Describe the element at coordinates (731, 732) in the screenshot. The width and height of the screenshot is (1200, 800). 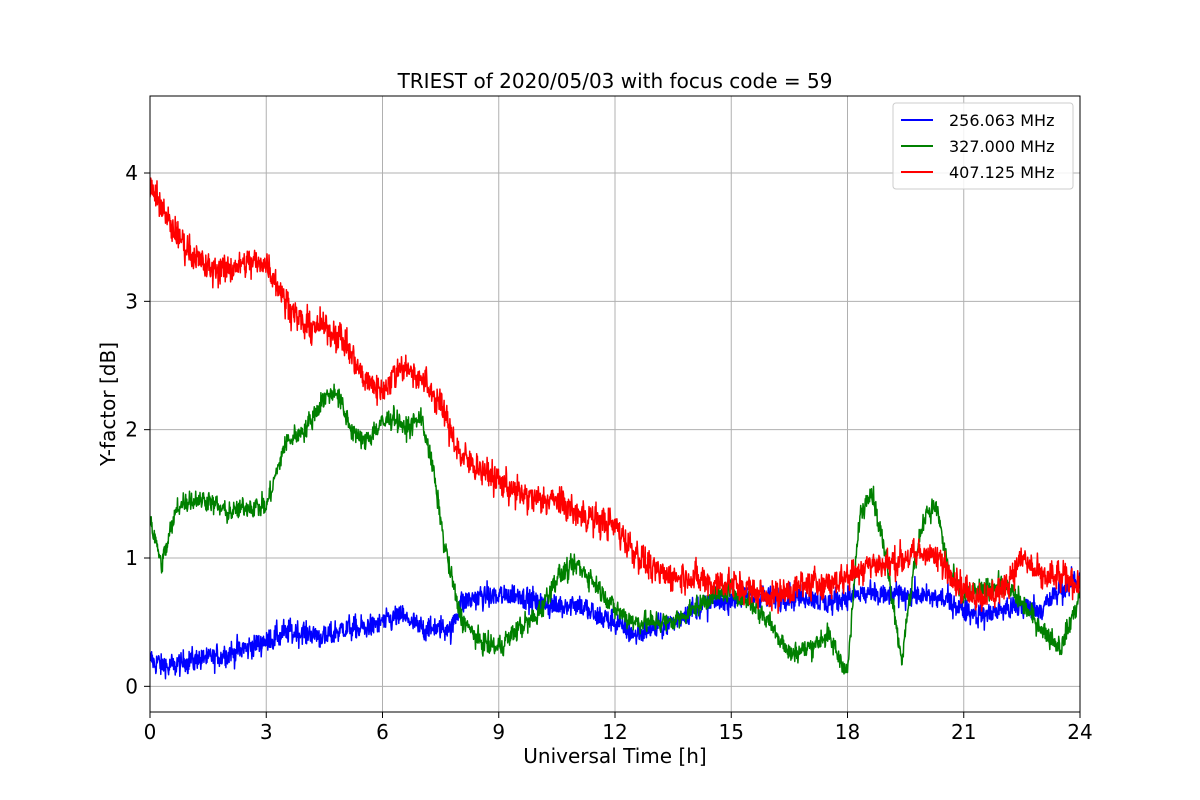
I see `x-tick-label: 15` at that location.